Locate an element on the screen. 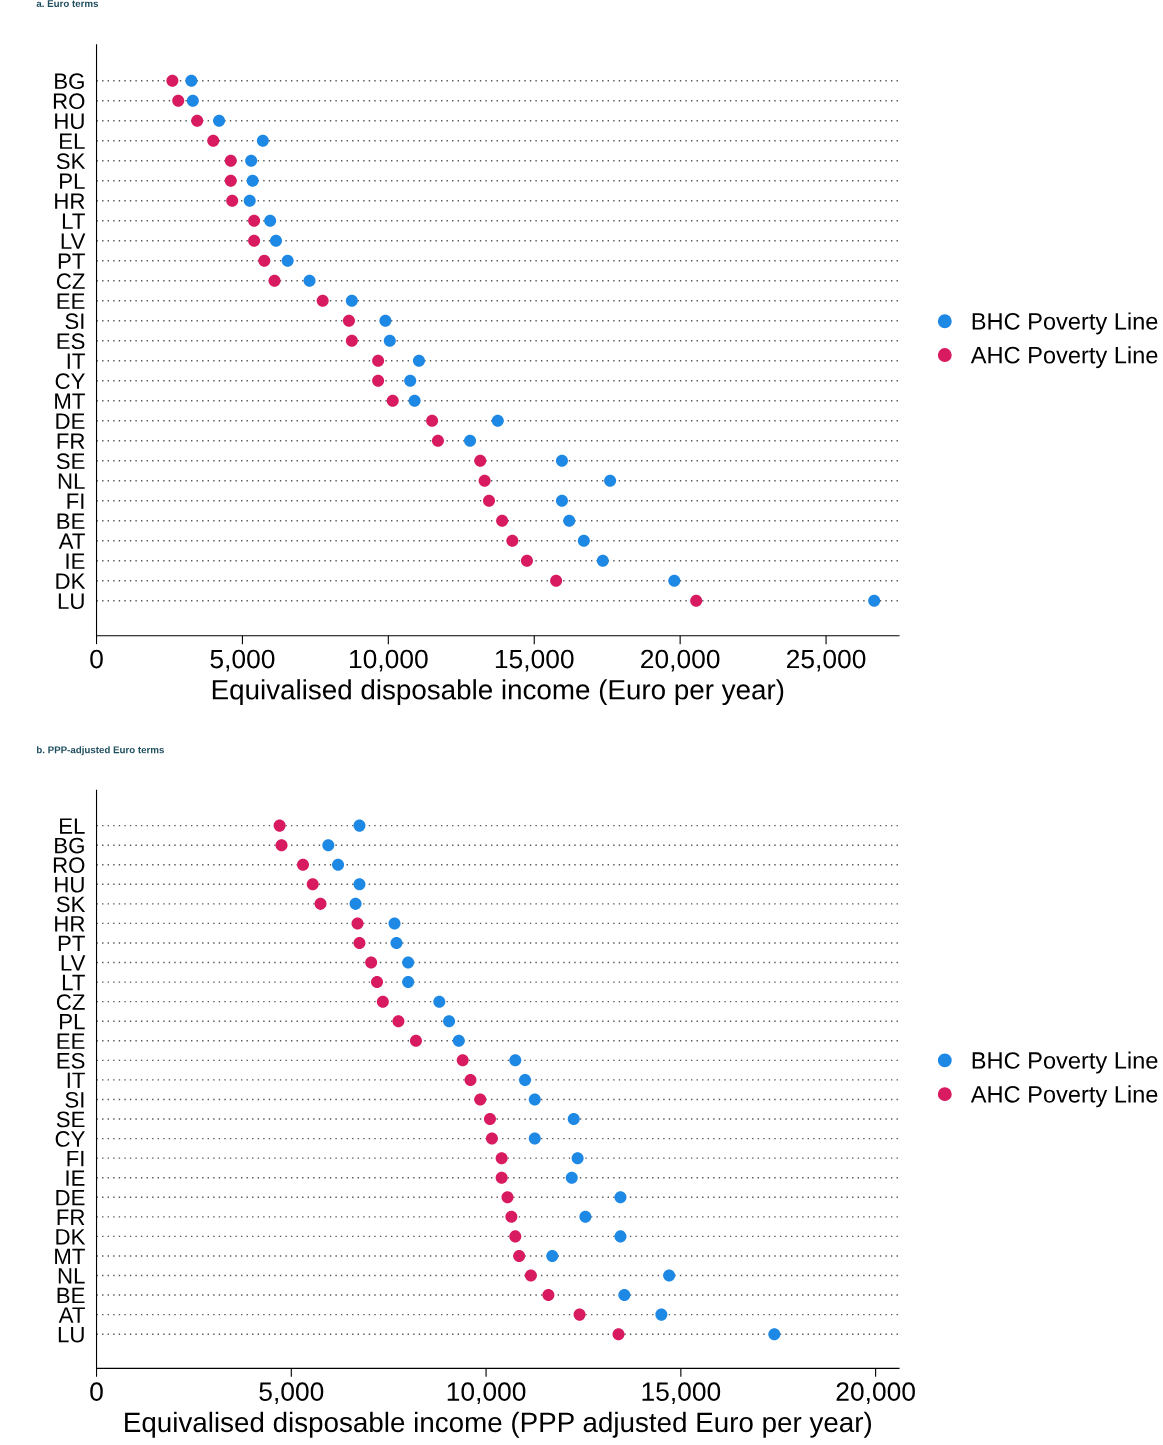 The image size is (1163, 1445). y-tick-label: NL is located at coordinates (71, 1276).